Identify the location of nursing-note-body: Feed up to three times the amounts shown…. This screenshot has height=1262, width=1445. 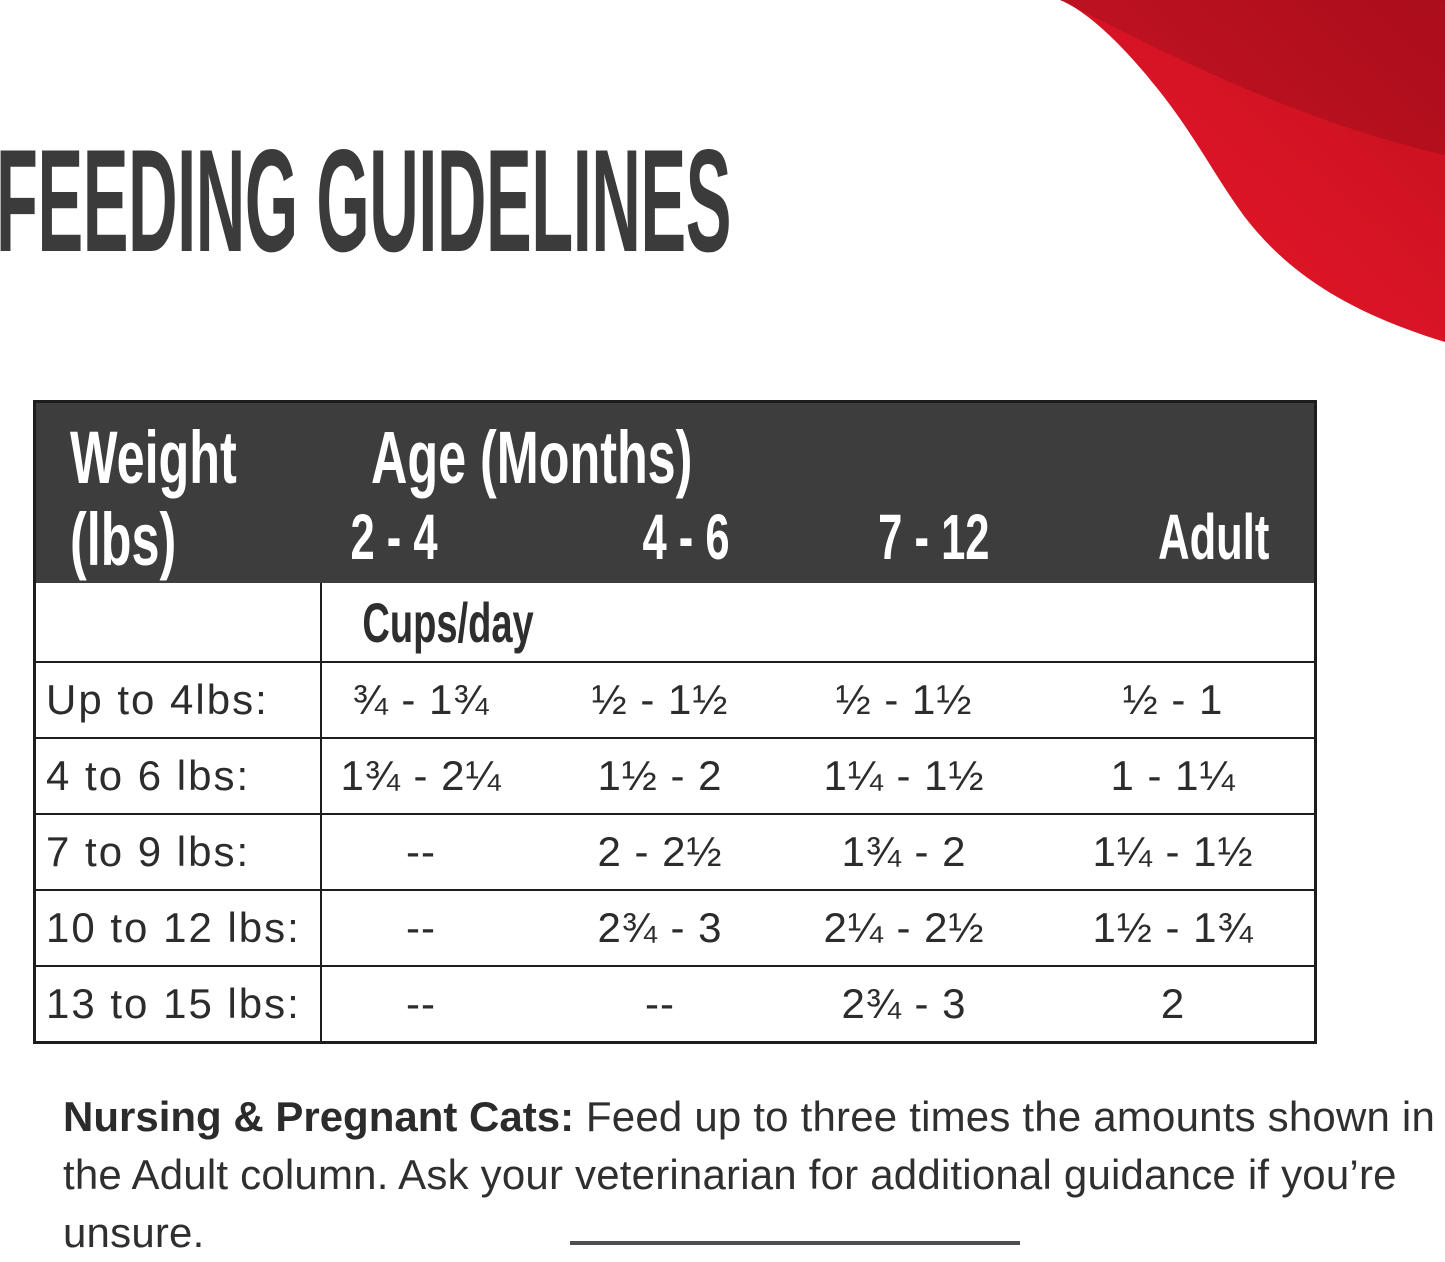
(749, 1174).